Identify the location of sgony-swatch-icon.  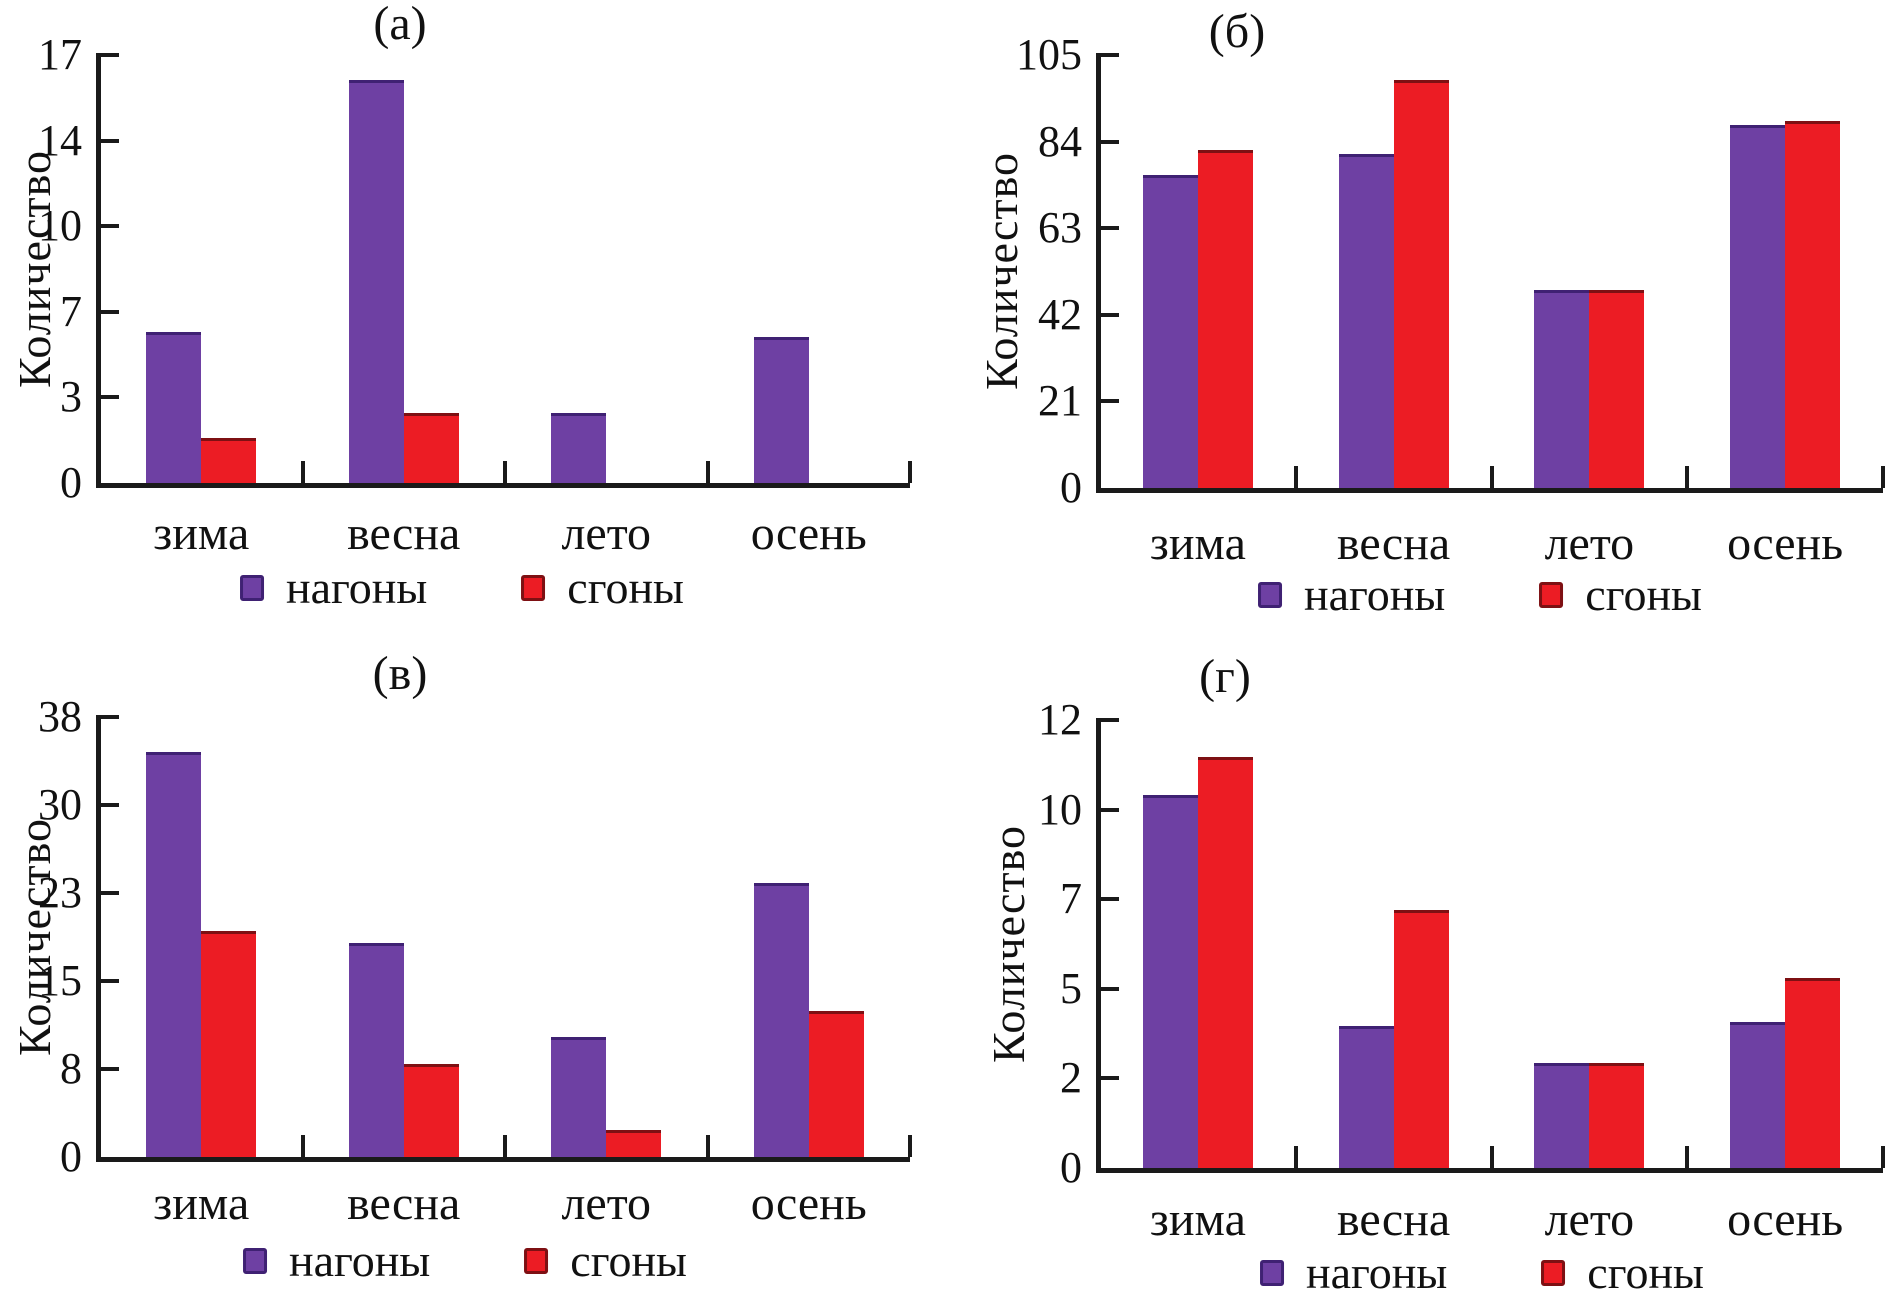
(1553, 1273).